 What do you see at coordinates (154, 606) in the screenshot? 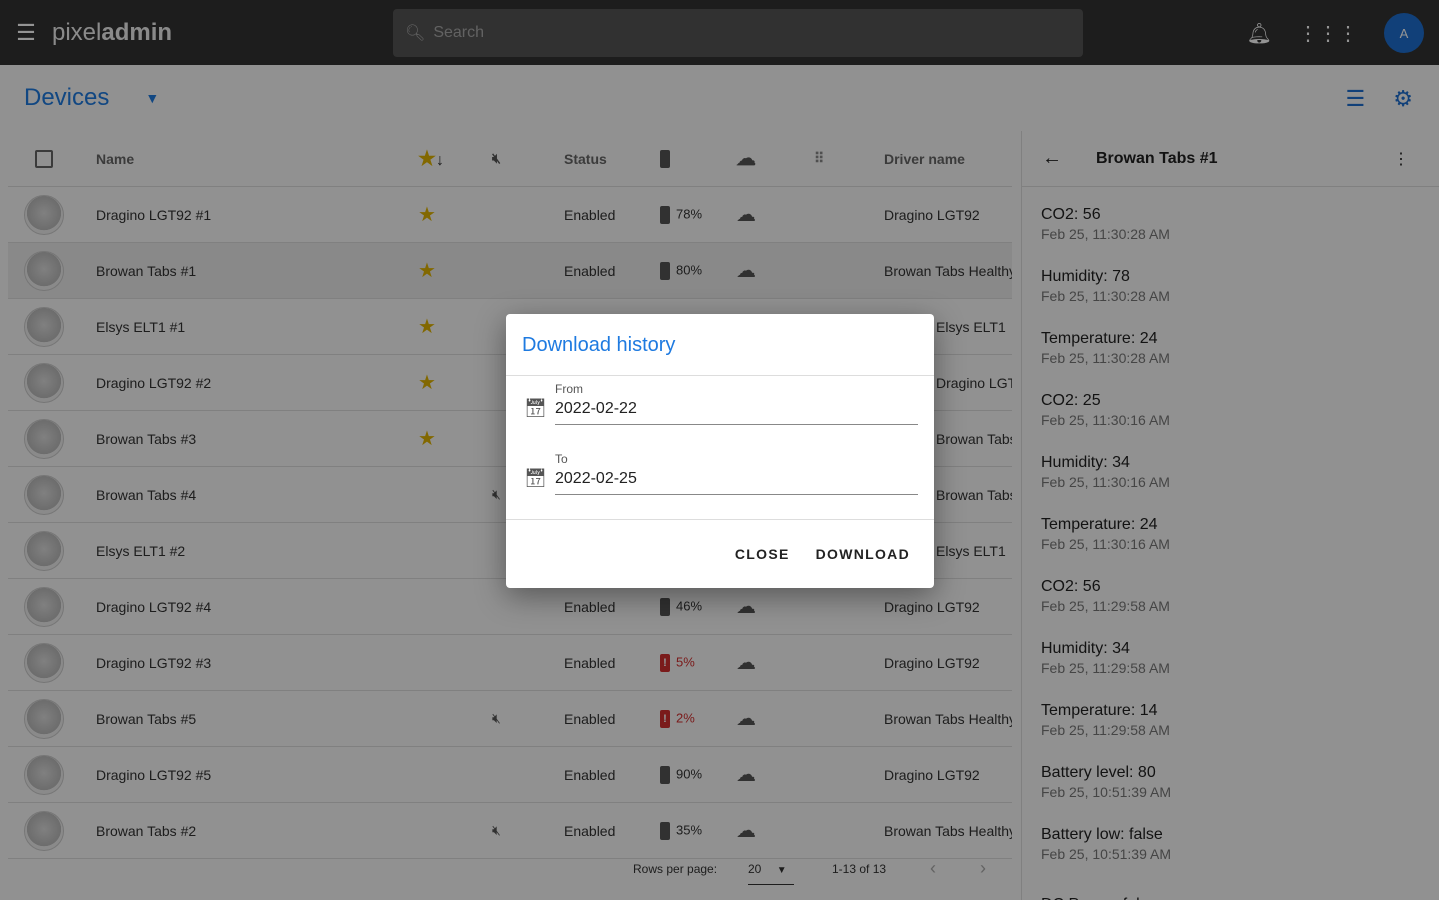
I see `device-name: Dragino LGT92 #4` at bounding box center [154, 606].